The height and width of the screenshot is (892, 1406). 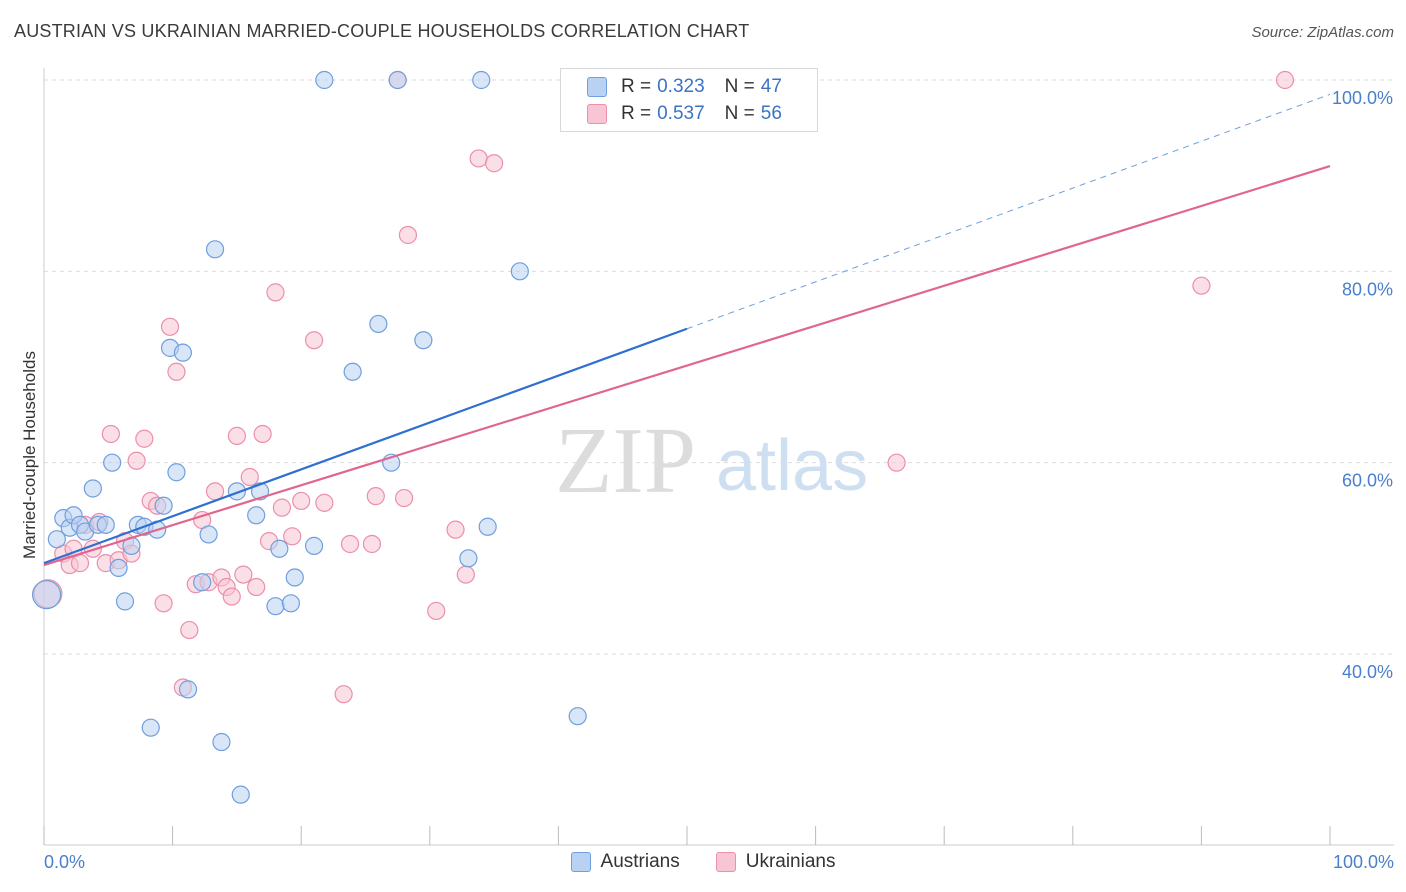 I want to click on series-legend-austrians: Austrians, so click(x=625, y=862).